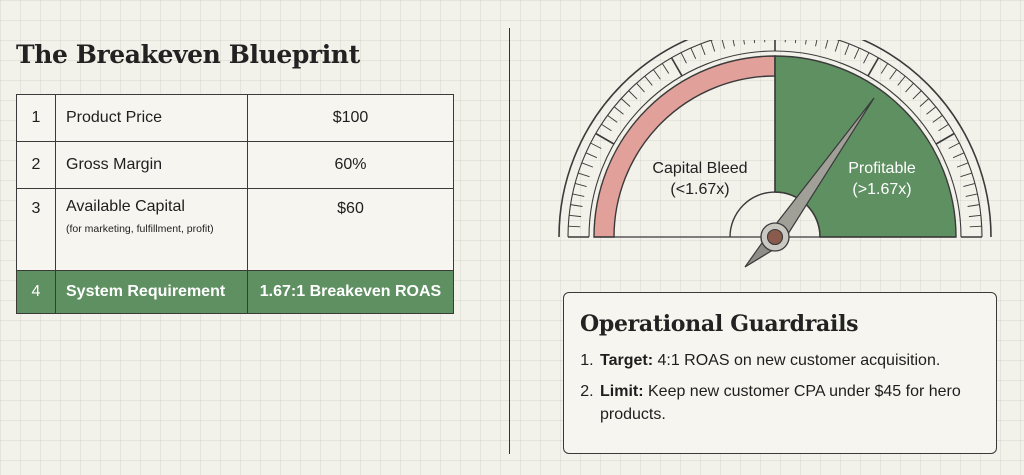 Image resolution: width=1024 pixels, height=475 pixels. Describe the element at coordinates (151, 292) in the screenshot. I see `row-label: System Requirement` at that location.